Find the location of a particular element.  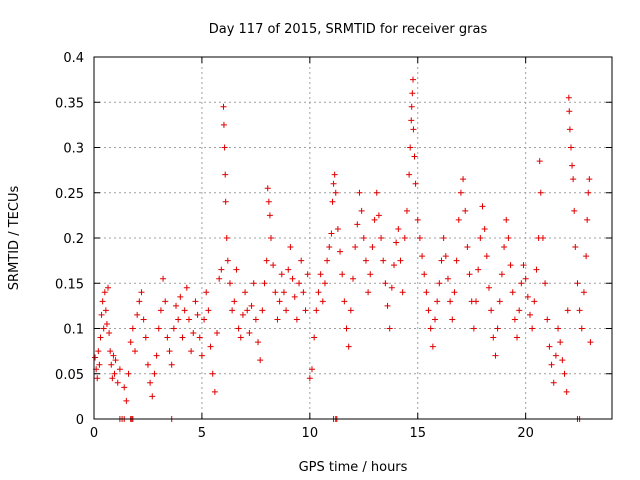

x-tick-labels: 0 5 10 15 20 is located at coordinates (312, 433).